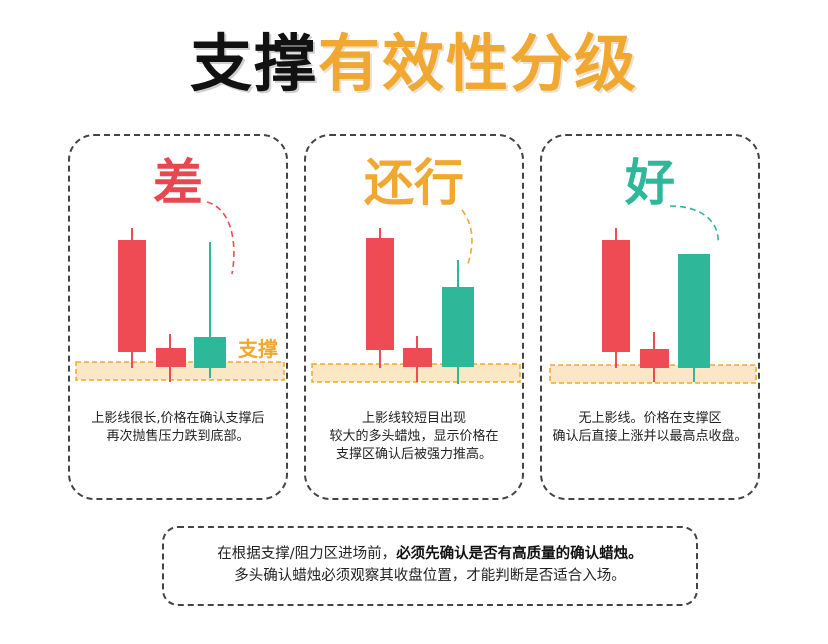 Image resolution: width=828 pixels, height=644 pixels. I want to click on card-description: 上影线较短目出现 较大的多头蜡烛，显示价格在 支撑区确认后被强力推高。, so click(414, 436).